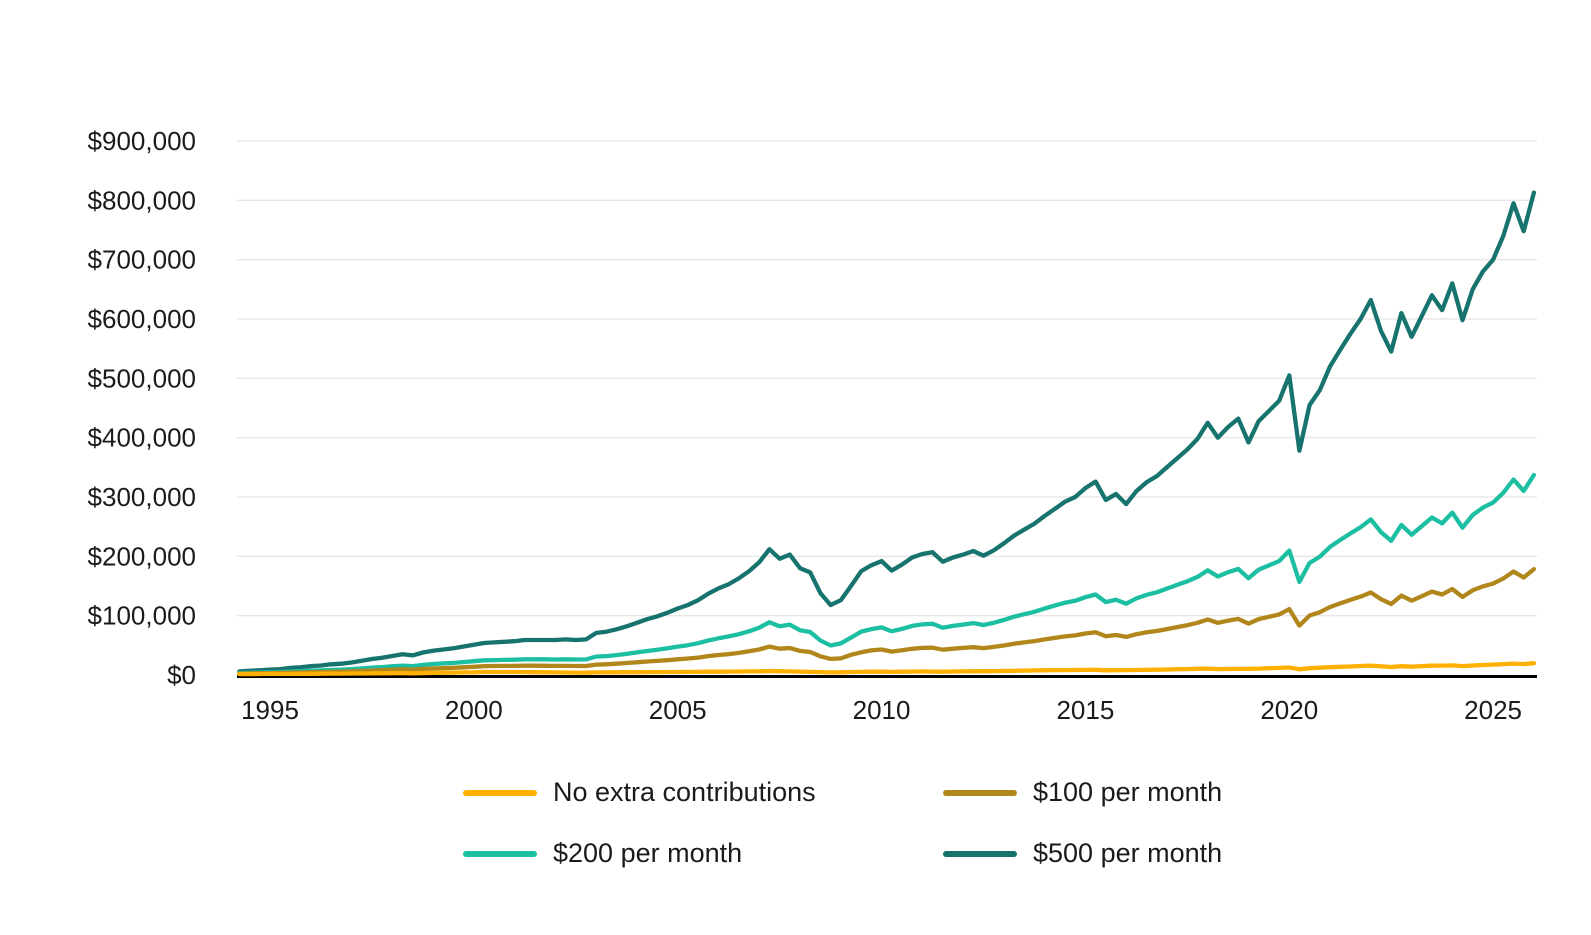 This screenshot has height=935, width=1591. I want to click on legend-swatch-500_per_month, so click(980, 853).